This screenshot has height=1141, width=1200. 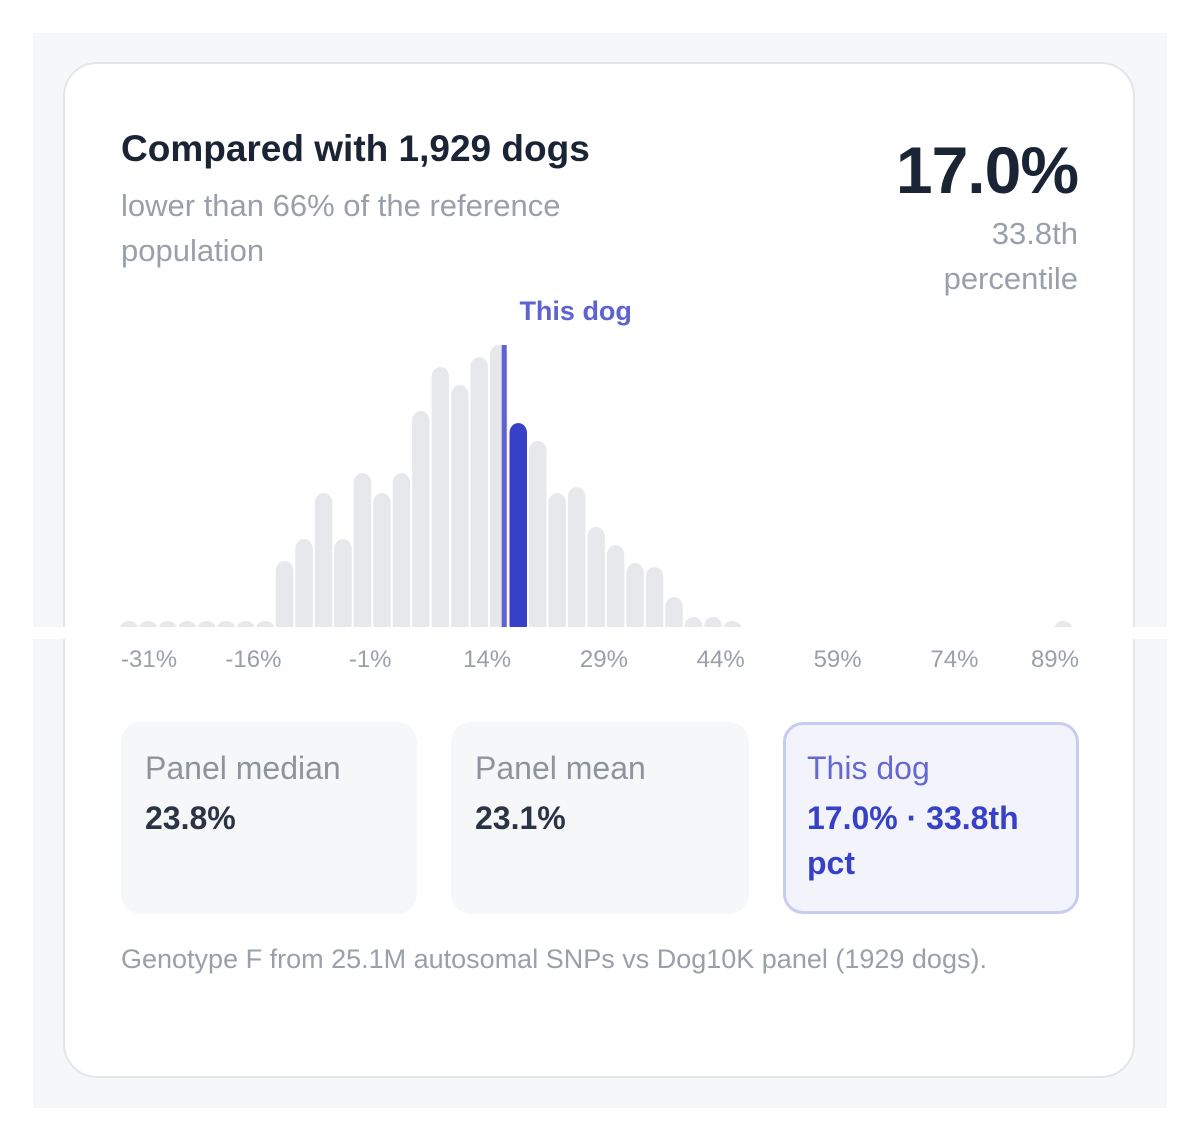 I want to click on stat-value: 23.8%, so click(x=190, y=818).